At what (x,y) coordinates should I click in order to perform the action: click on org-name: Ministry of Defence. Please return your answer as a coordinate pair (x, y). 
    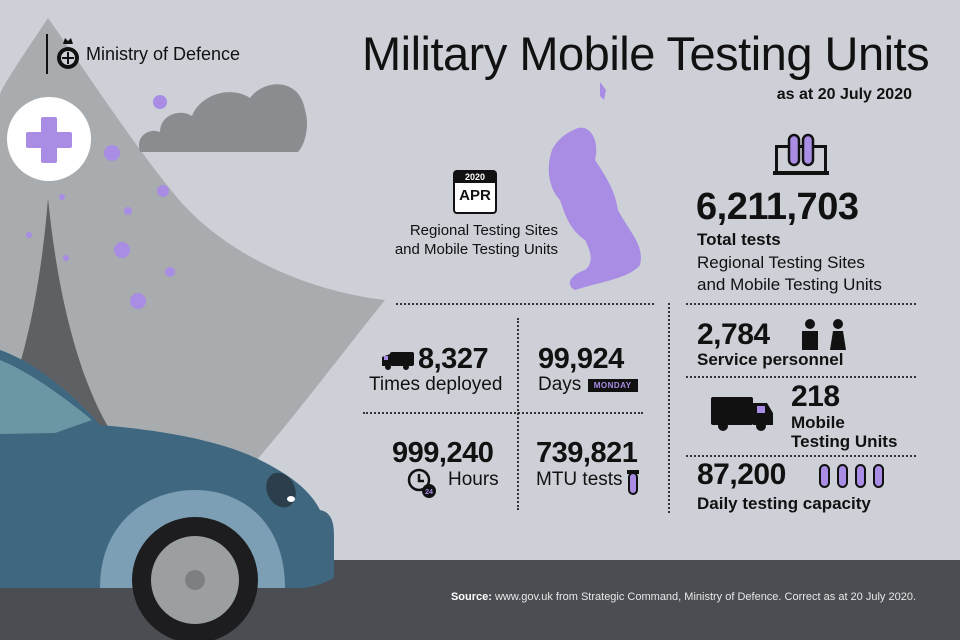
    Looking at the image, I should click on (163, 53).